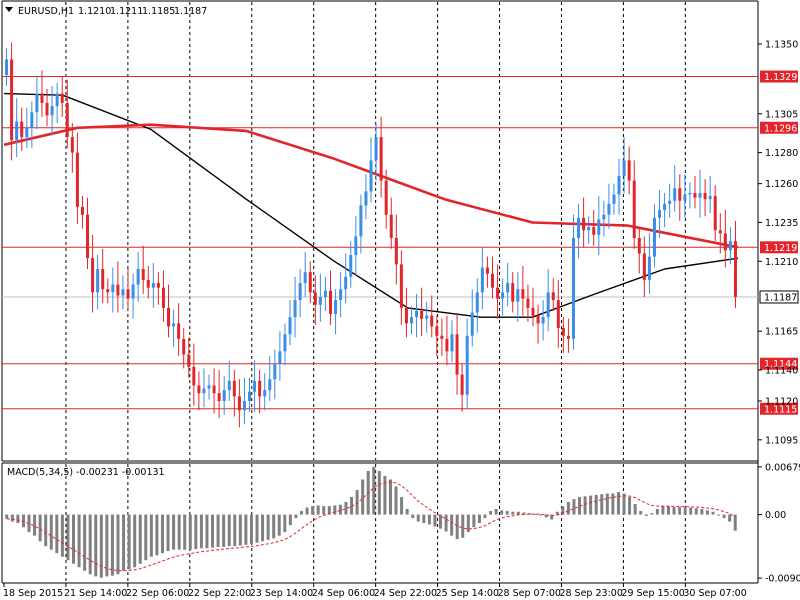 The height and width of the screenshot is (600, 800). What do you see at coordinates (781, 332) in the screenshot?
I see `y-tick-label: 1.1165` at bounding box center [781, 332].